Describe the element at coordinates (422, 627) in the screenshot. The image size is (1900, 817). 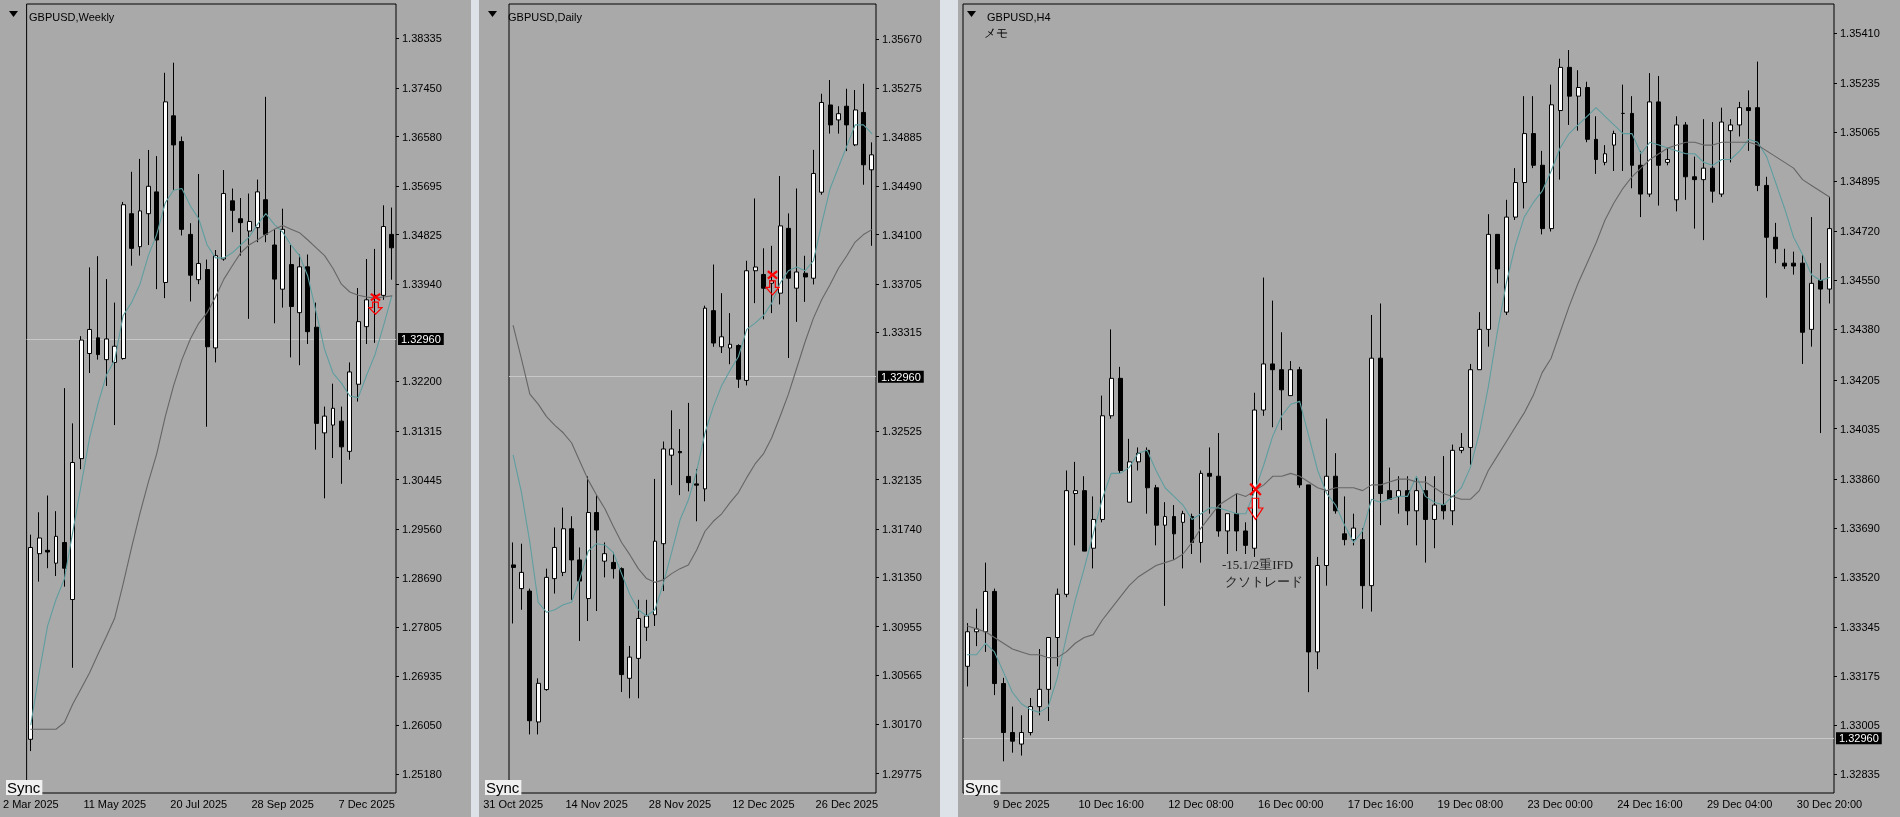
I see `y-tick-label: 1.27805` at that location.